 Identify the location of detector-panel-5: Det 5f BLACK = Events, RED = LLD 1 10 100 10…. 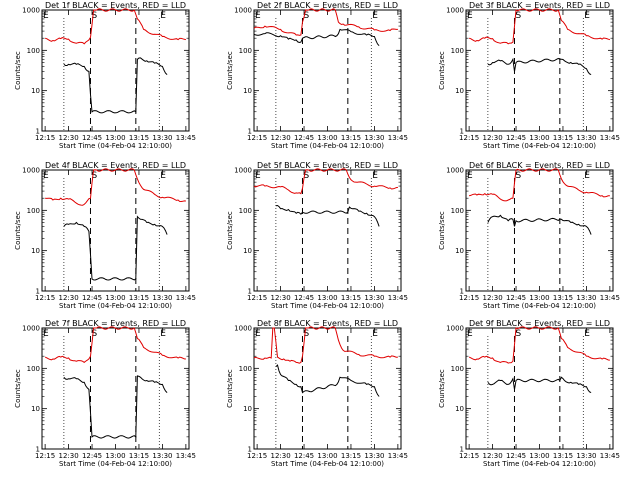
(317, 235).